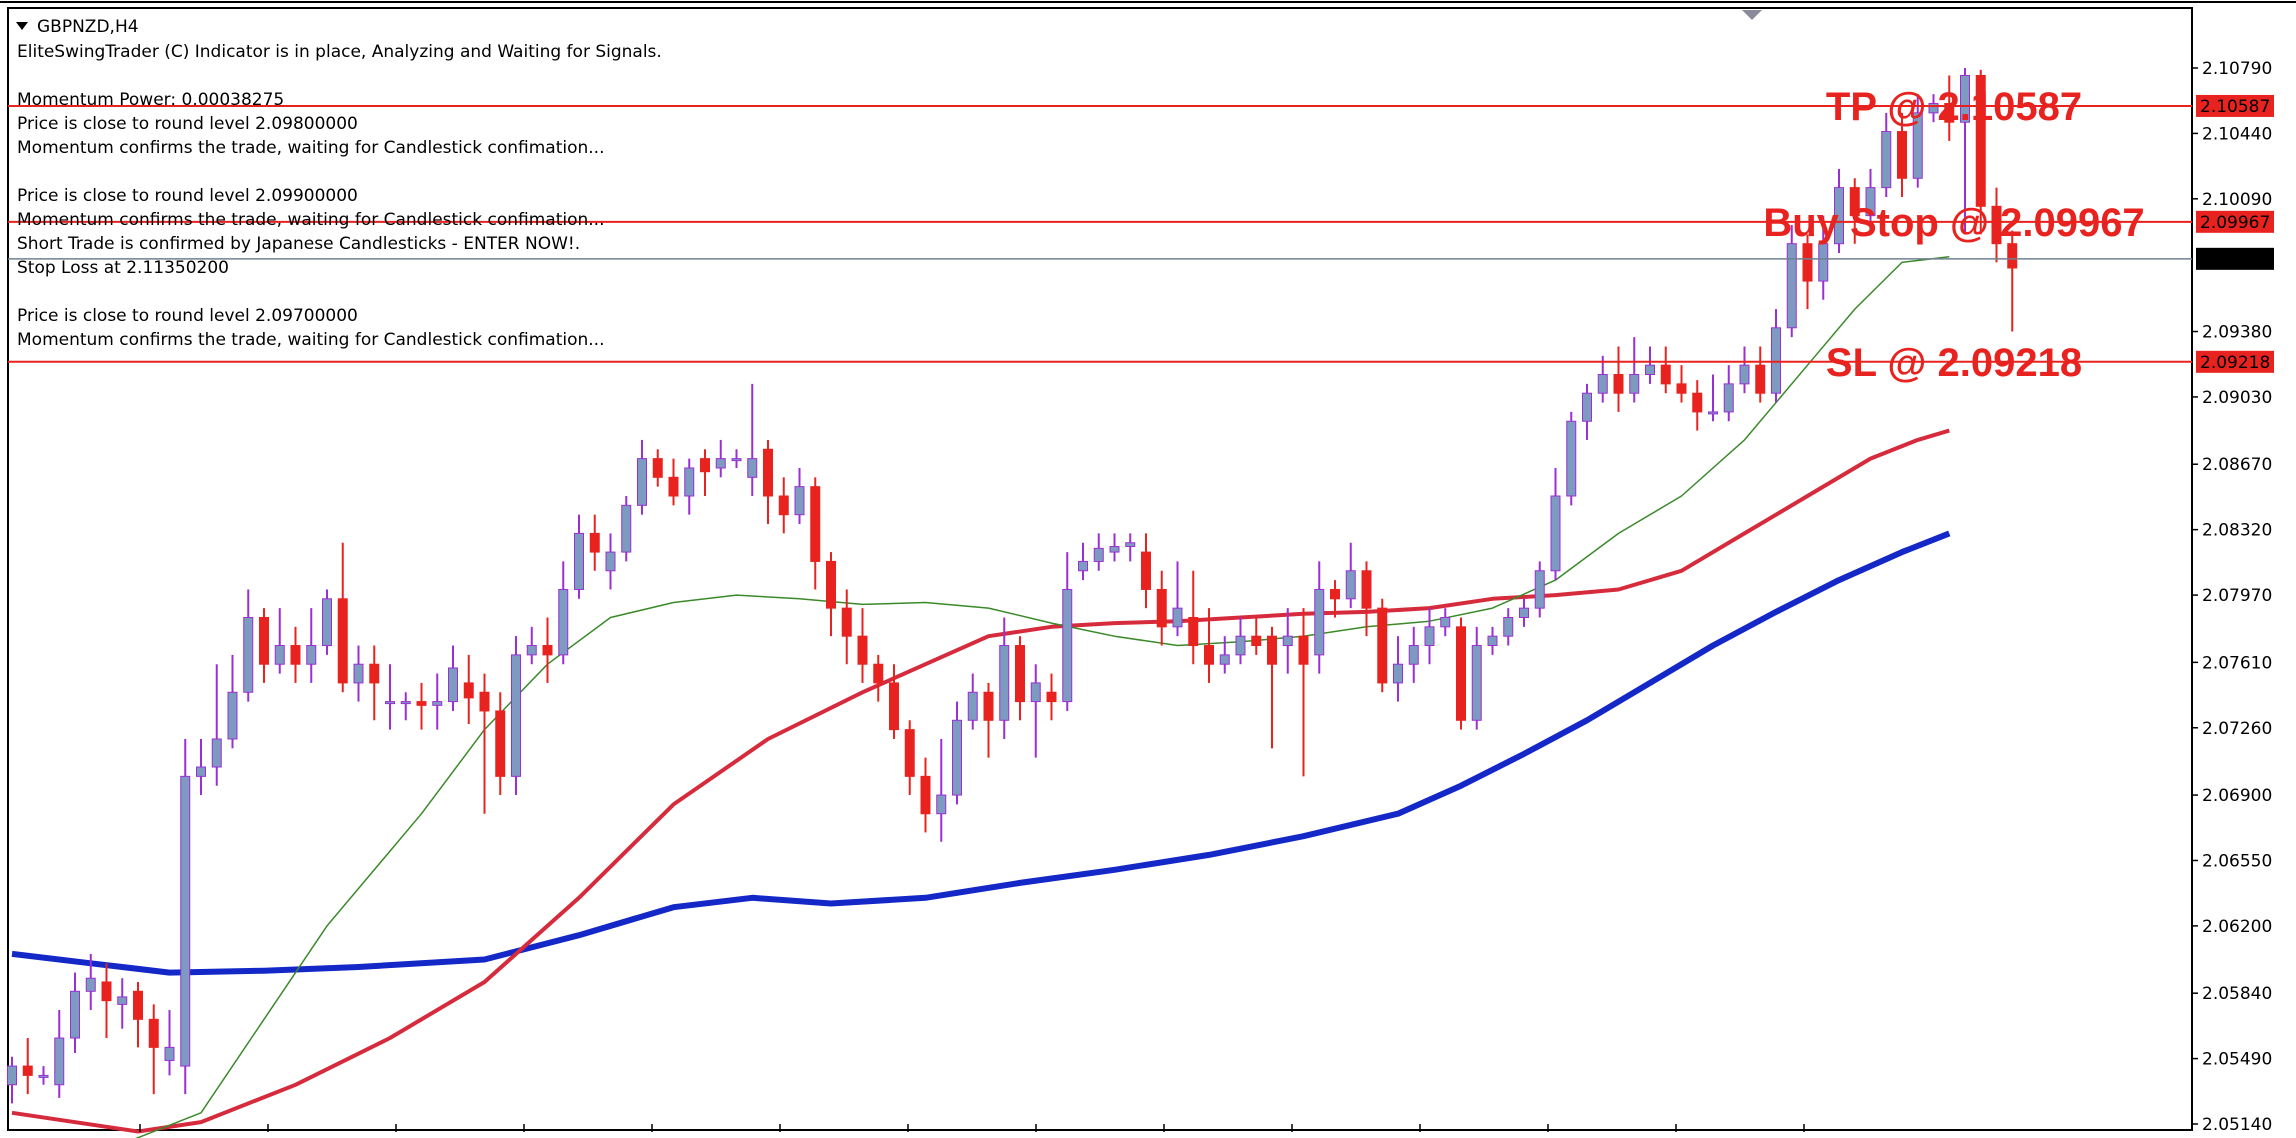 This screenshot has height=1138, width=2296. I want to click on current-price-tag: 2.09769, so click(2235, 260).